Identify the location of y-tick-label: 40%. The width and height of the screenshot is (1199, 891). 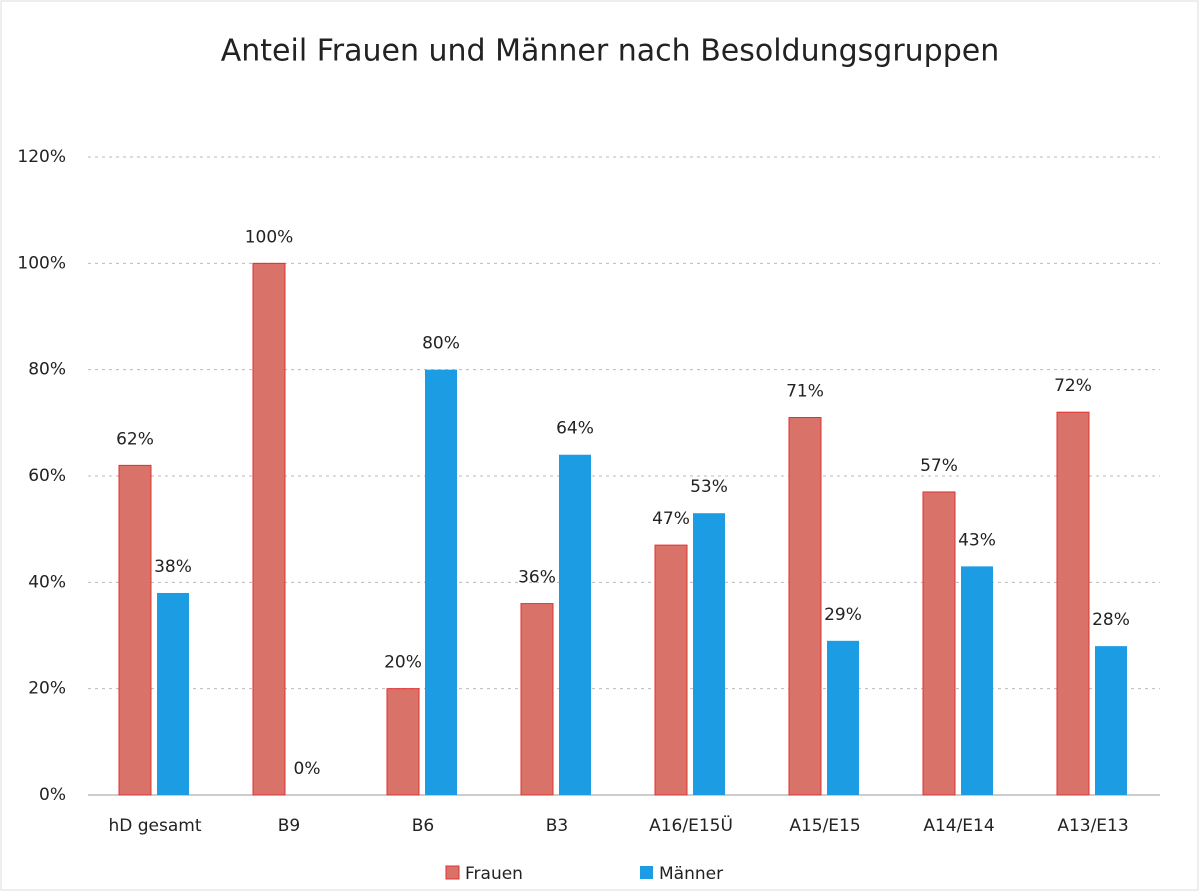
(47, 582).